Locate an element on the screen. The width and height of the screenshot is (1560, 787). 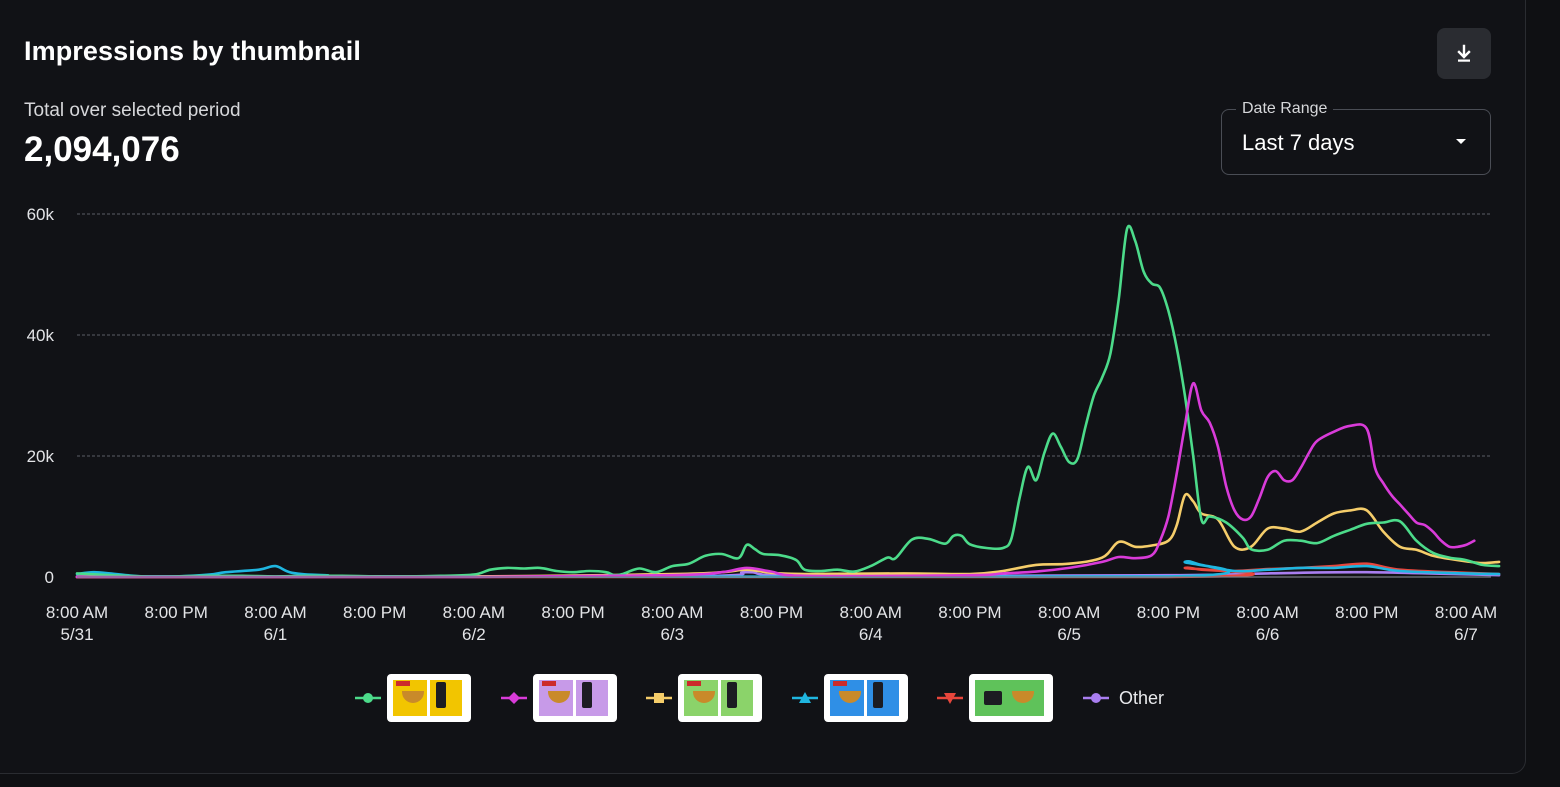
thumbnail-scene-icon is located at coordinates (1011, 698).